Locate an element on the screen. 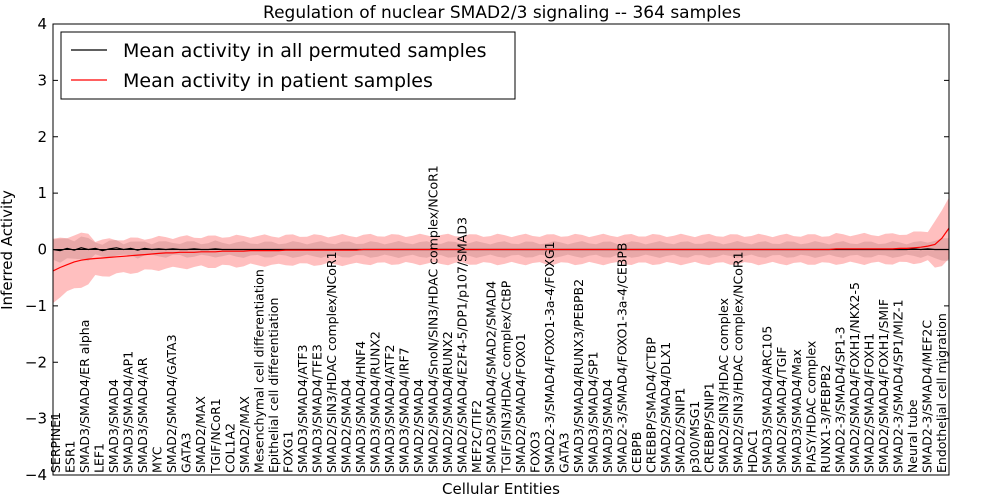 The height and width of the screenshot is (500, 1000). entity-label: SMAD3/SMAD4/AR is located at coordinates (142, 415).